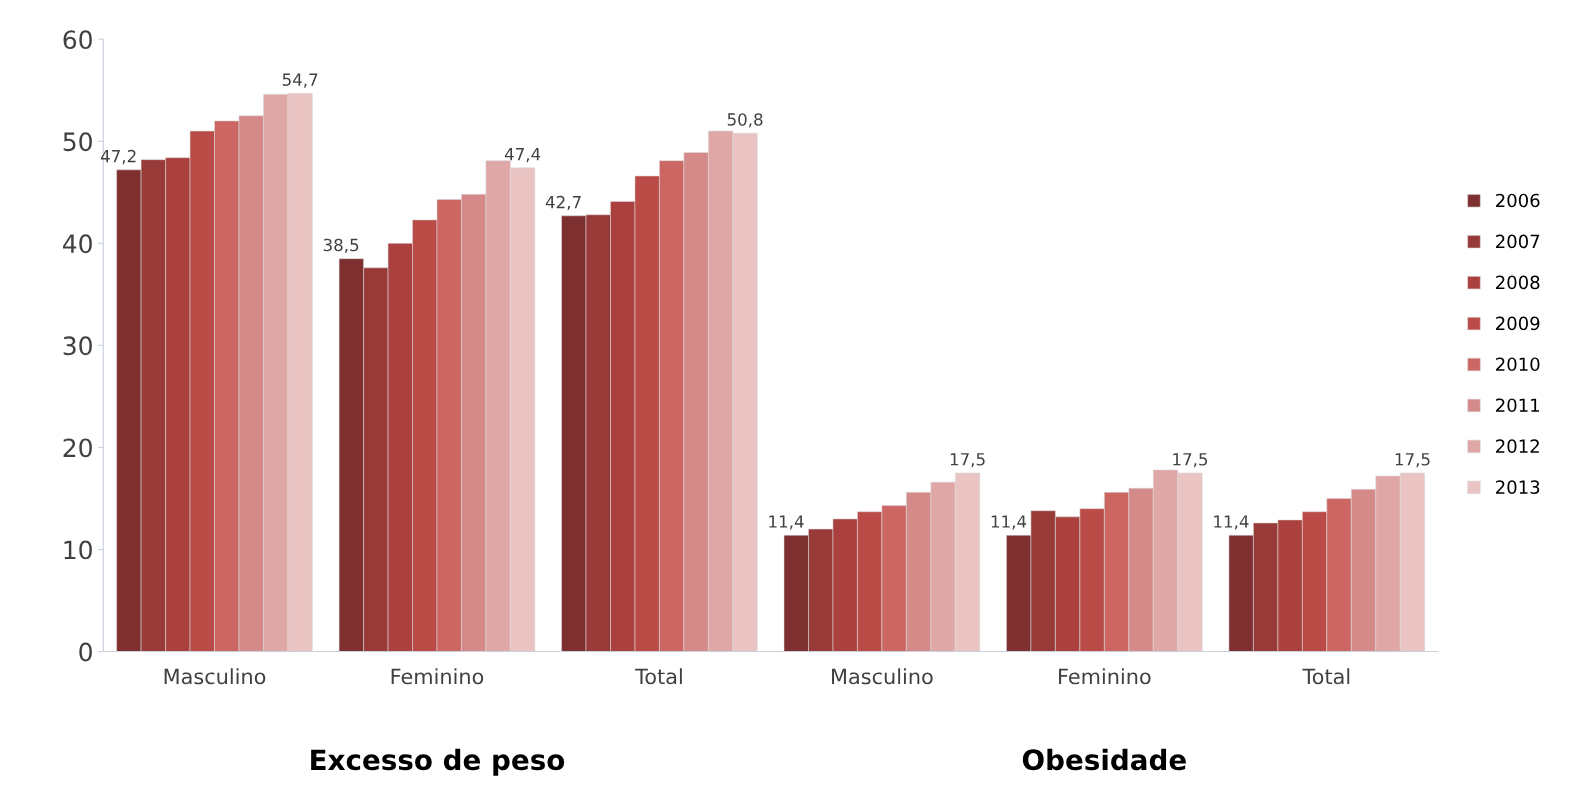 Image resolution: width=1589 pixels, height=785 pixels. I want to click on legend-label: 2006, so click(1518, 200).